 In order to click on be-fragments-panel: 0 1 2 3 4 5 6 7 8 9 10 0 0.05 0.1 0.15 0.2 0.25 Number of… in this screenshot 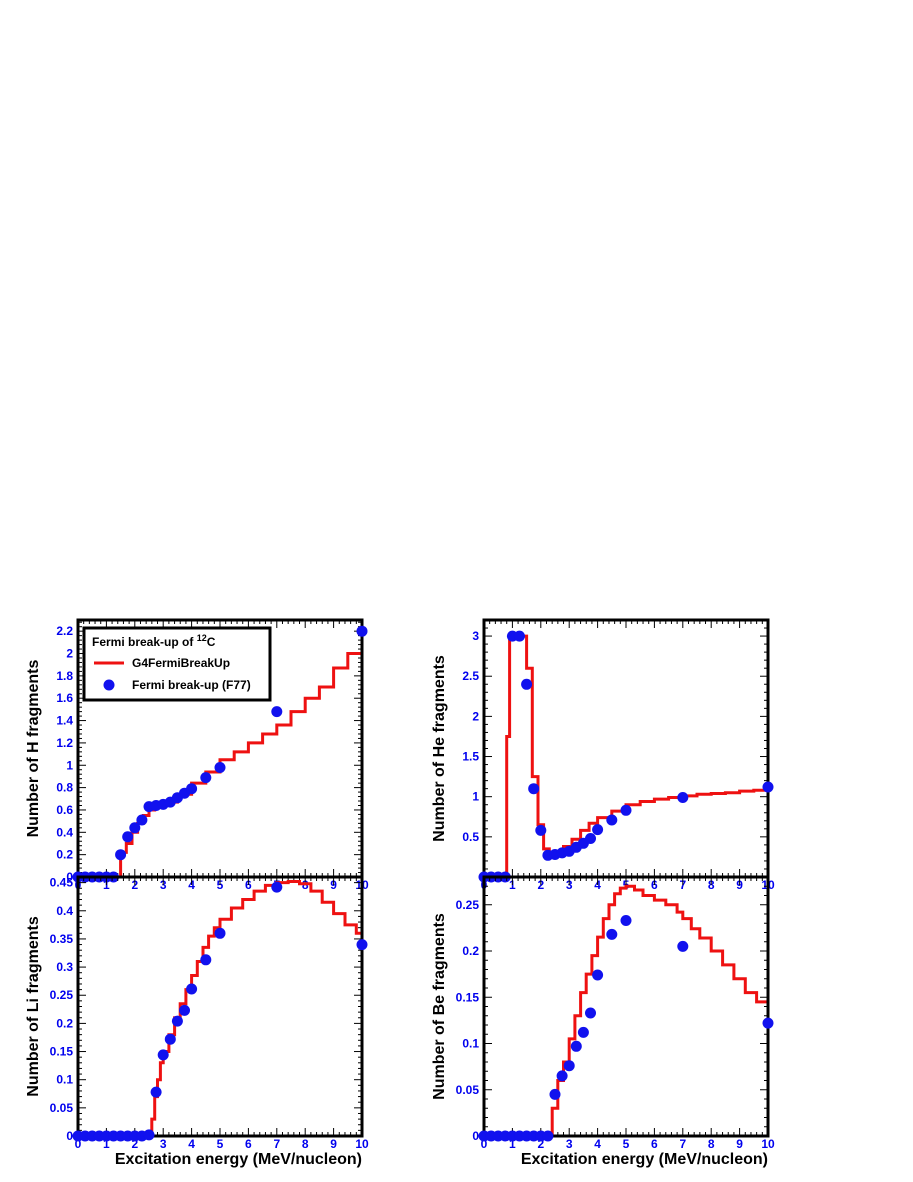, I will do `click(603, 1013)`.